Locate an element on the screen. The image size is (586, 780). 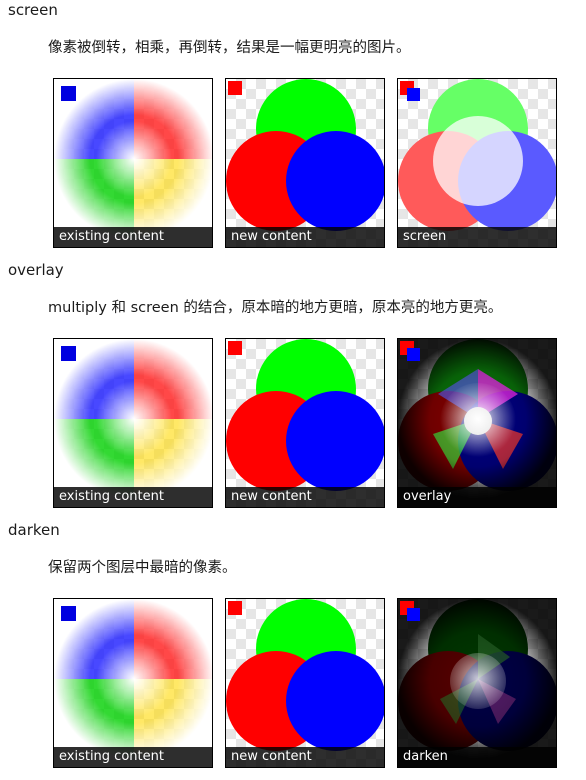
darken-result-image is located at coordinates (477, 683).